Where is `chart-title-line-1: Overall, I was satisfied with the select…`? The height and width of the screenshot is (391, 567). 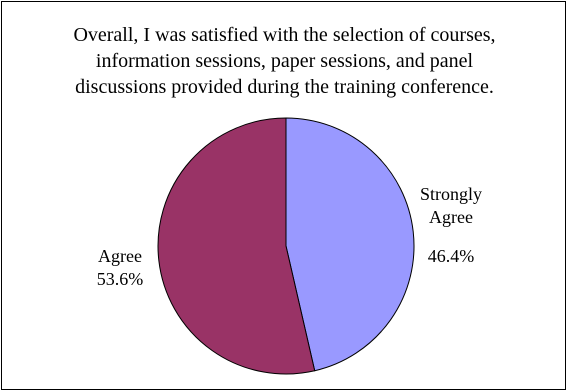
chart-title-line-1: Overall, I was satisfied with the select… is located at coordinates (284, 35).